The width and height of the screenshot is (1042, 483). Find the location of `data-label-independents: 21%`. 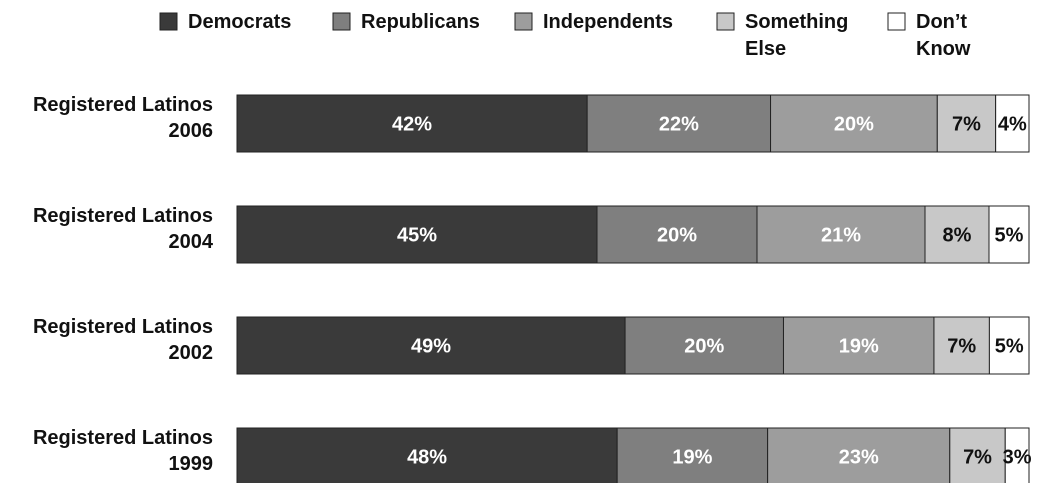

data-label-independents: 21% is located at coordinates (841, 236).